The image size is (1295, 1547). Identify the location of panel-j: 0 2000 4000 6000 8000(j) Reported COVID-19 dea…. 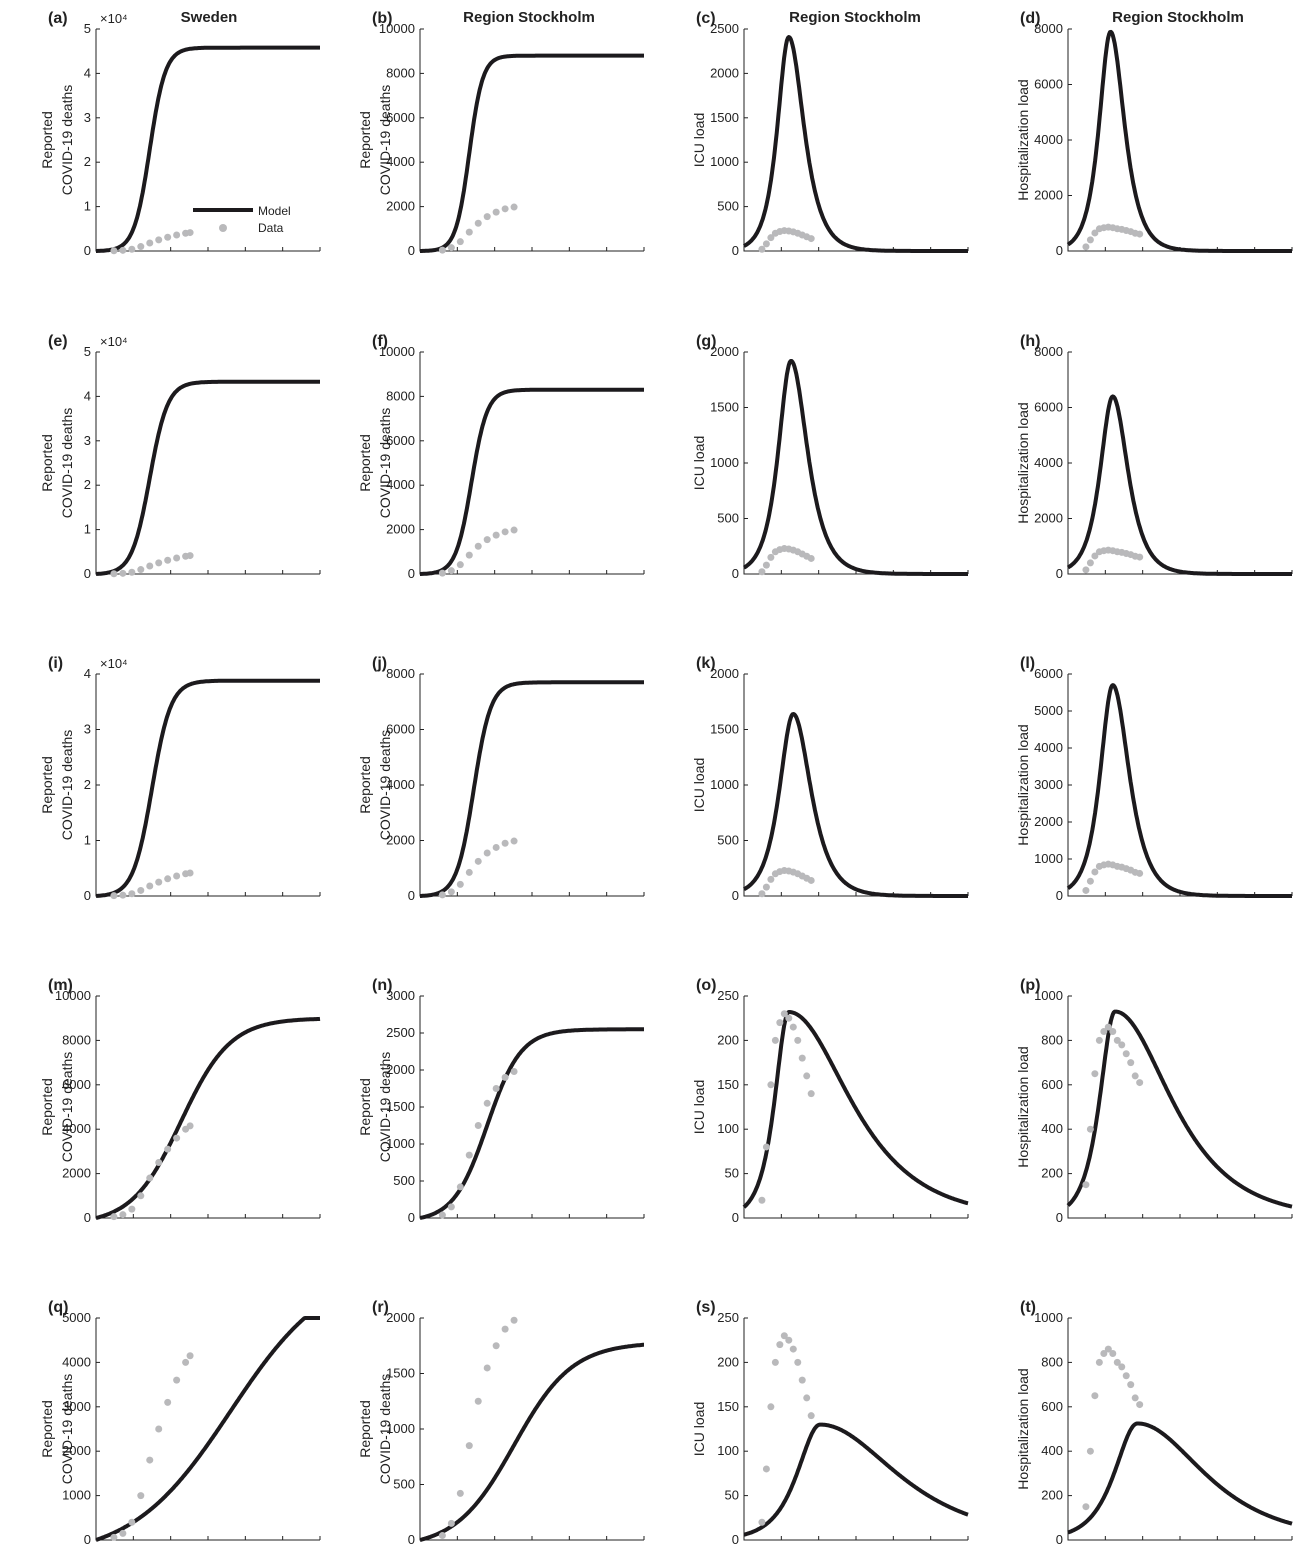
(501, 779).